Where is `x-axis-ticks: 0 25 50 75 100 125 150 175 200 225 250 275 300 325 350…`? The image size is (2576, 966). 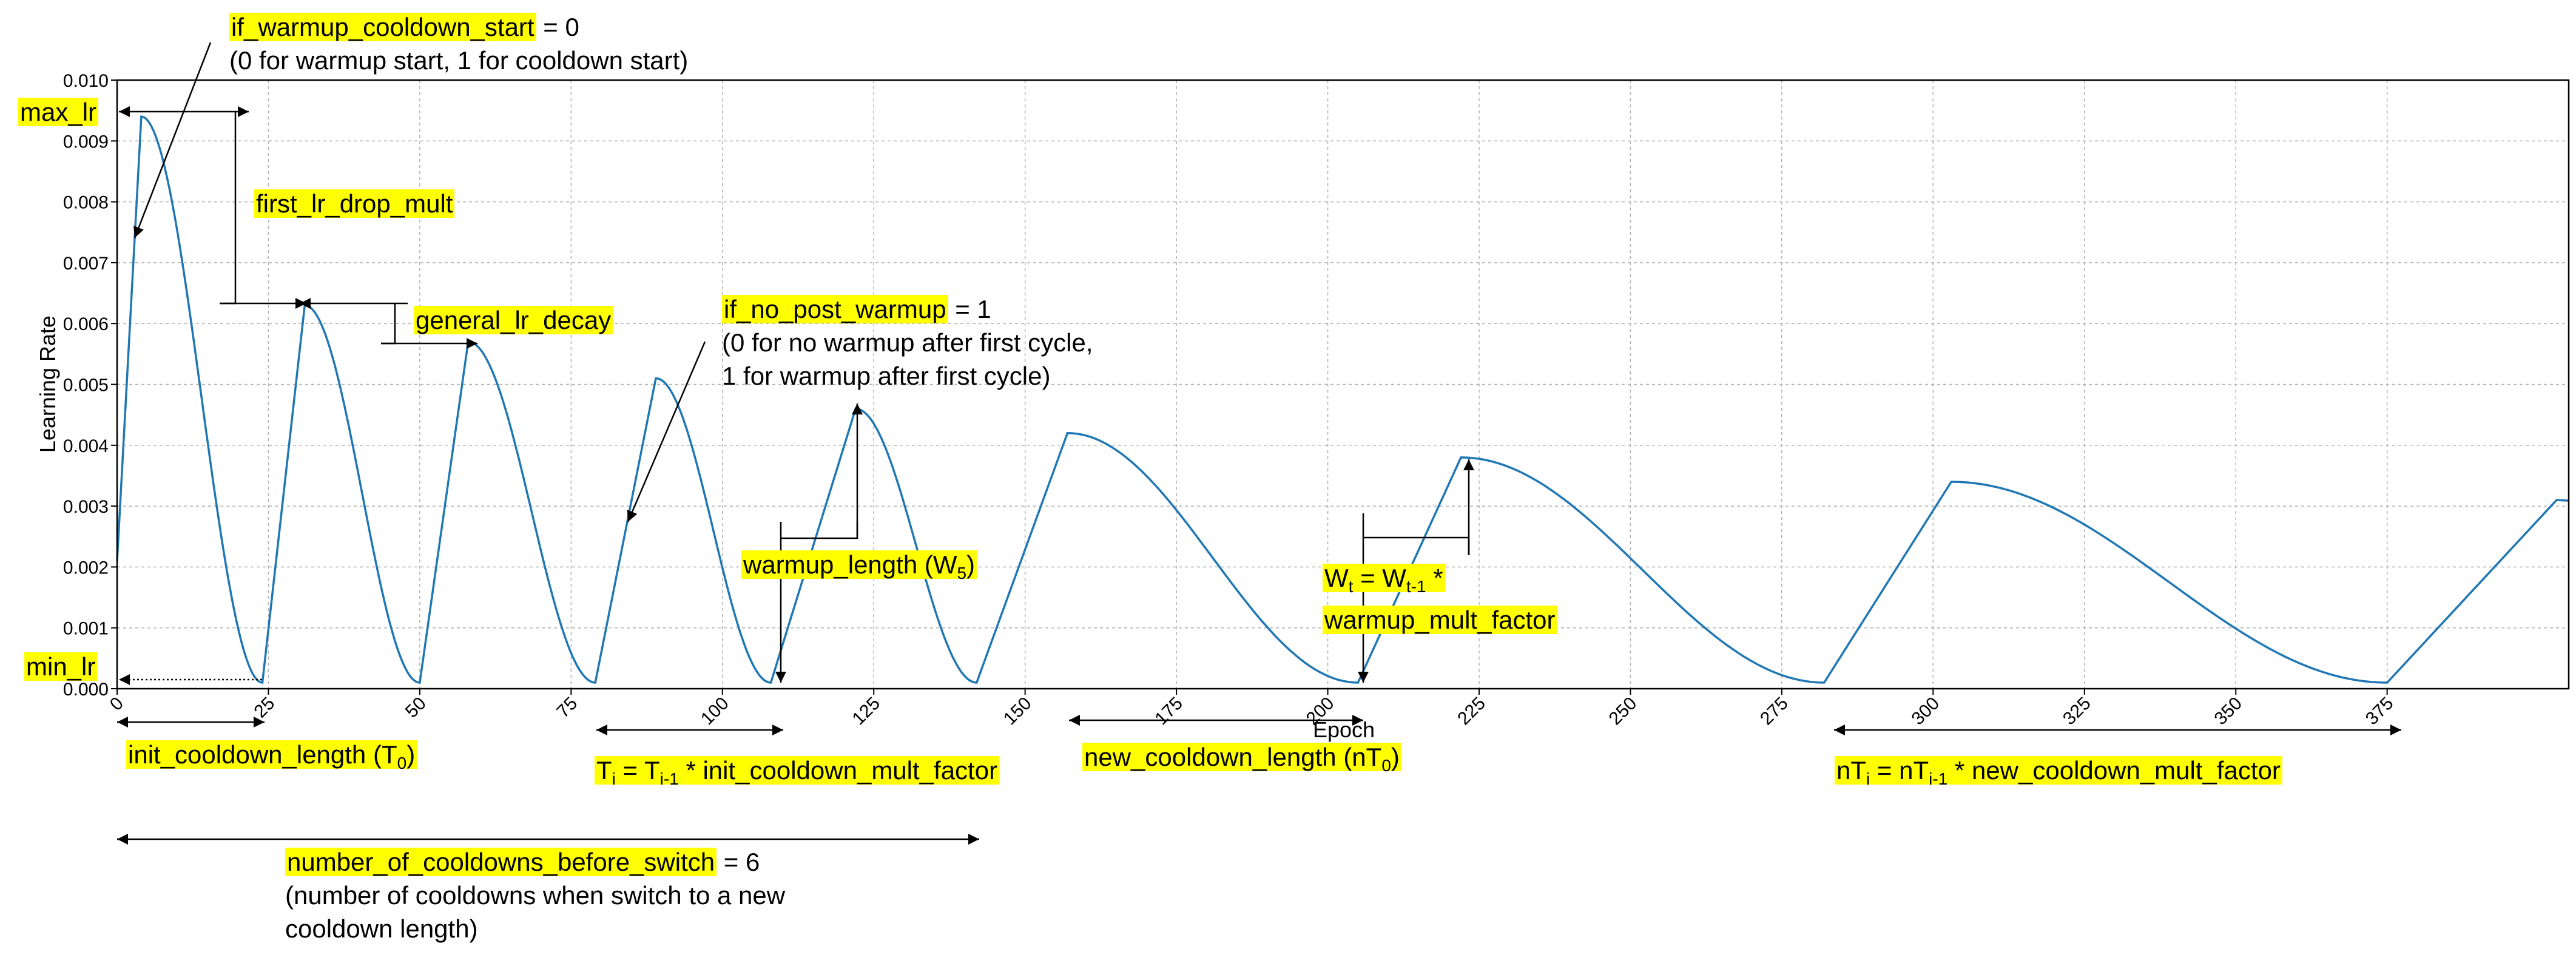 x-axis-ticks: 0 25 50 75 100 125 150 175 200 225 250 275 300 325 350… is located at coordinates (1252, 709).